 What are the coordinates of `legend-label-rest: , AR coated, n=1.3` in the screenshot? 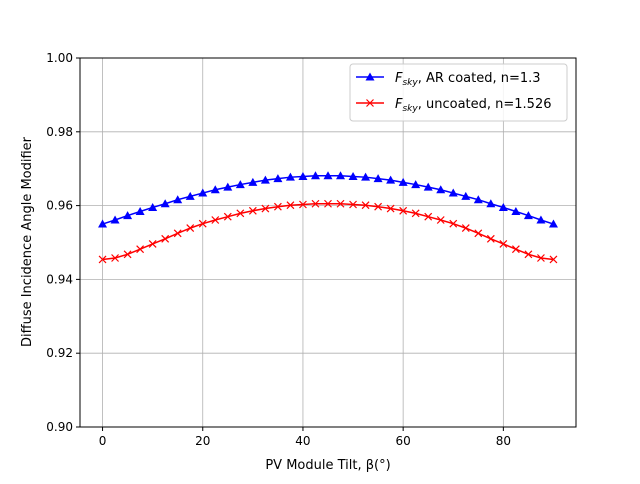 It's located at (479, 78).